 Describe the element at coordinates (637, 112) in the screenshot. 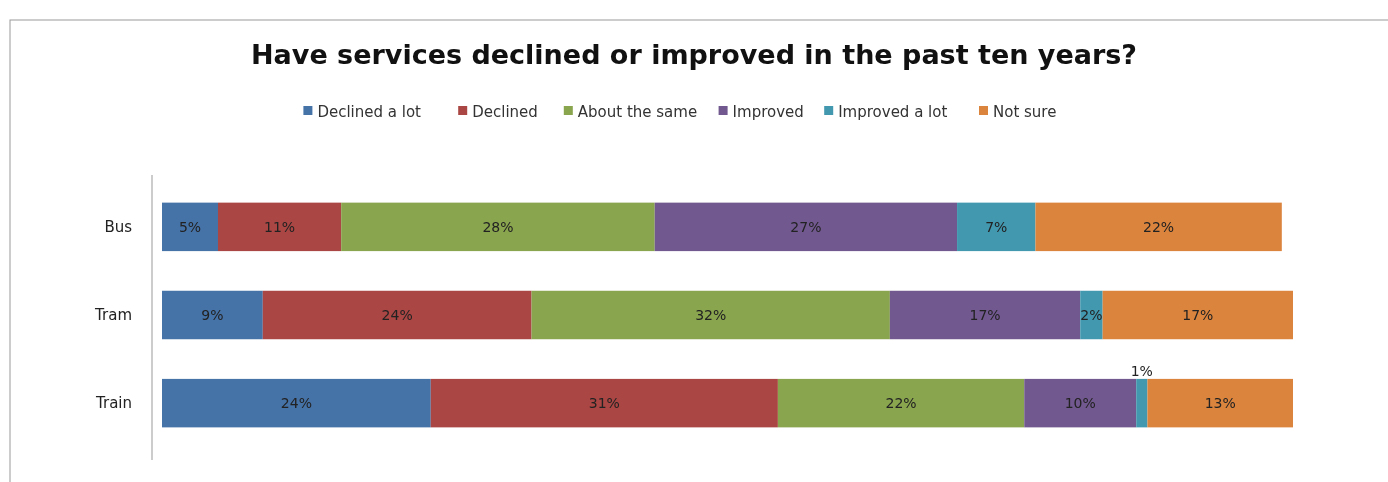

I see `legend-label: About the same` at that location.